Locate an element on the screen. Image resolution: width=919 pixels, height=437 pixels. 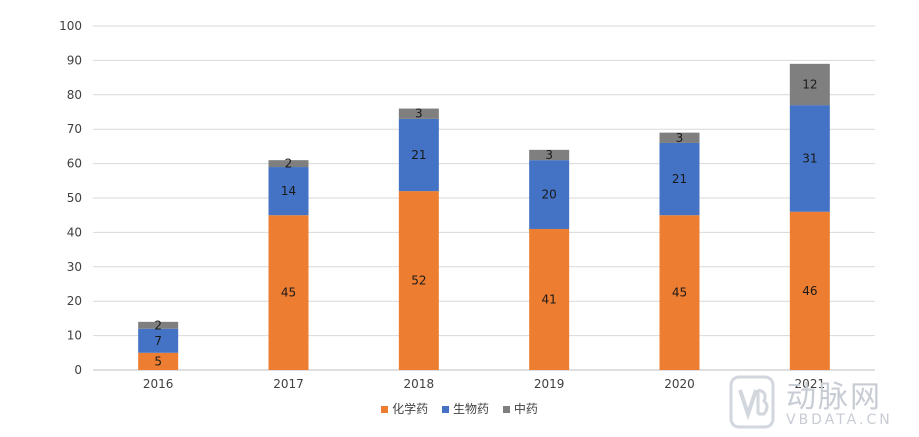
y-tick-label-90: 90 is located at coordinates (74, 60).